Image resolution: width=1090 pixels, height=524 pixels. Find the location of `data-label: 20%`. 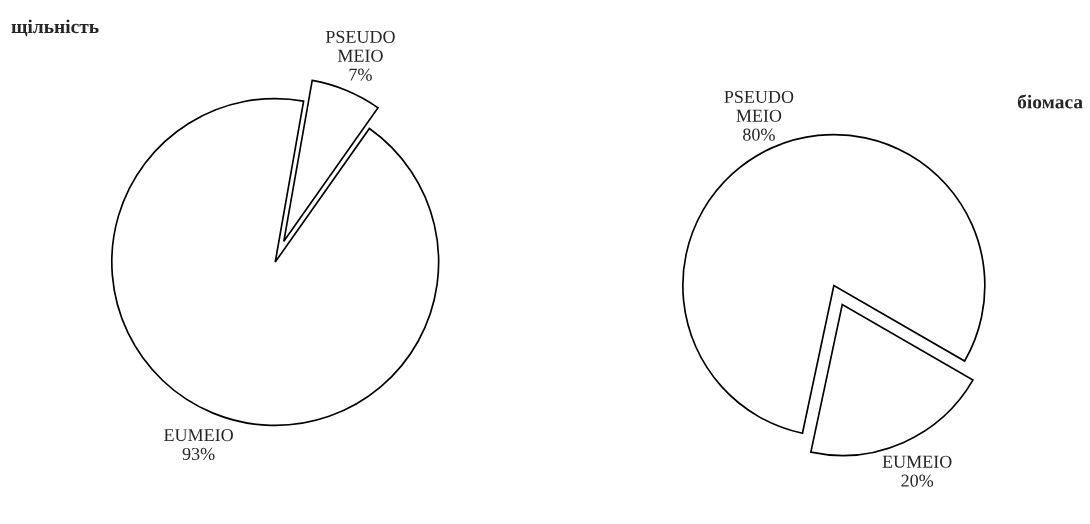

data-label: 20% is located at coordinates (917, 480).